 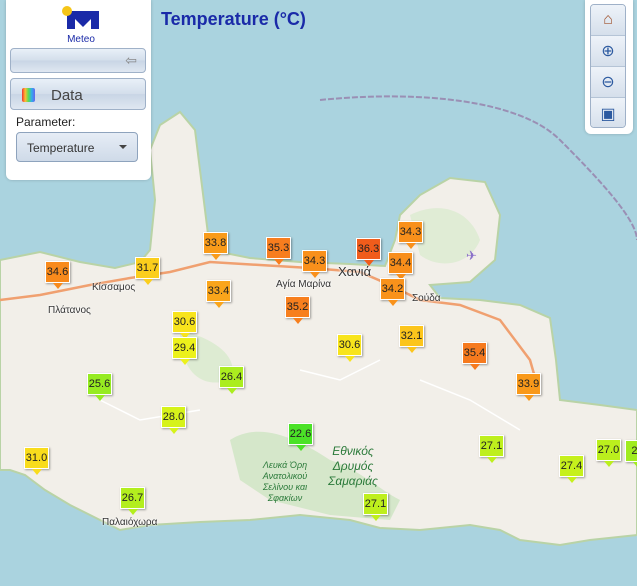 I want to click on collapse-panel-button: ⇦, so click(x=78, y=60).